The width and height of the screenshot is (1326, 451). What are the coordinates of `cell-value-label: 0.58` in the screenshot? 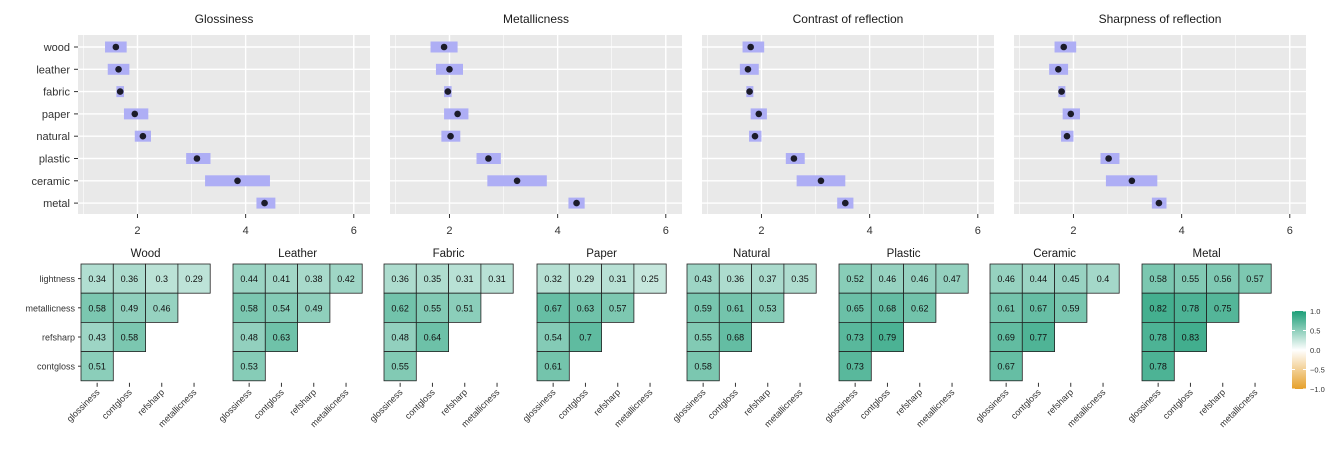 It's located at (1158, 279).